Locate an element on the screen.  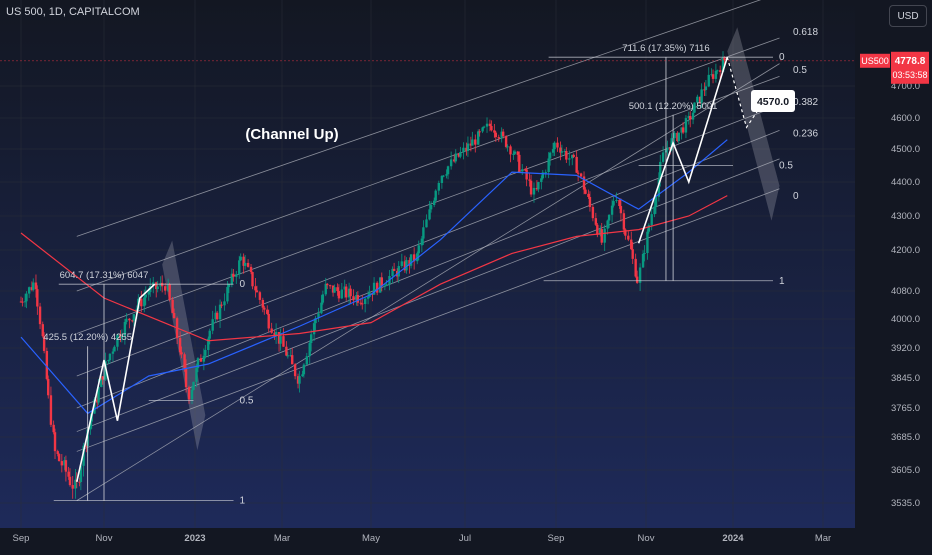
y-tick-label: 4600.0 is located at coordinates (905, 118).